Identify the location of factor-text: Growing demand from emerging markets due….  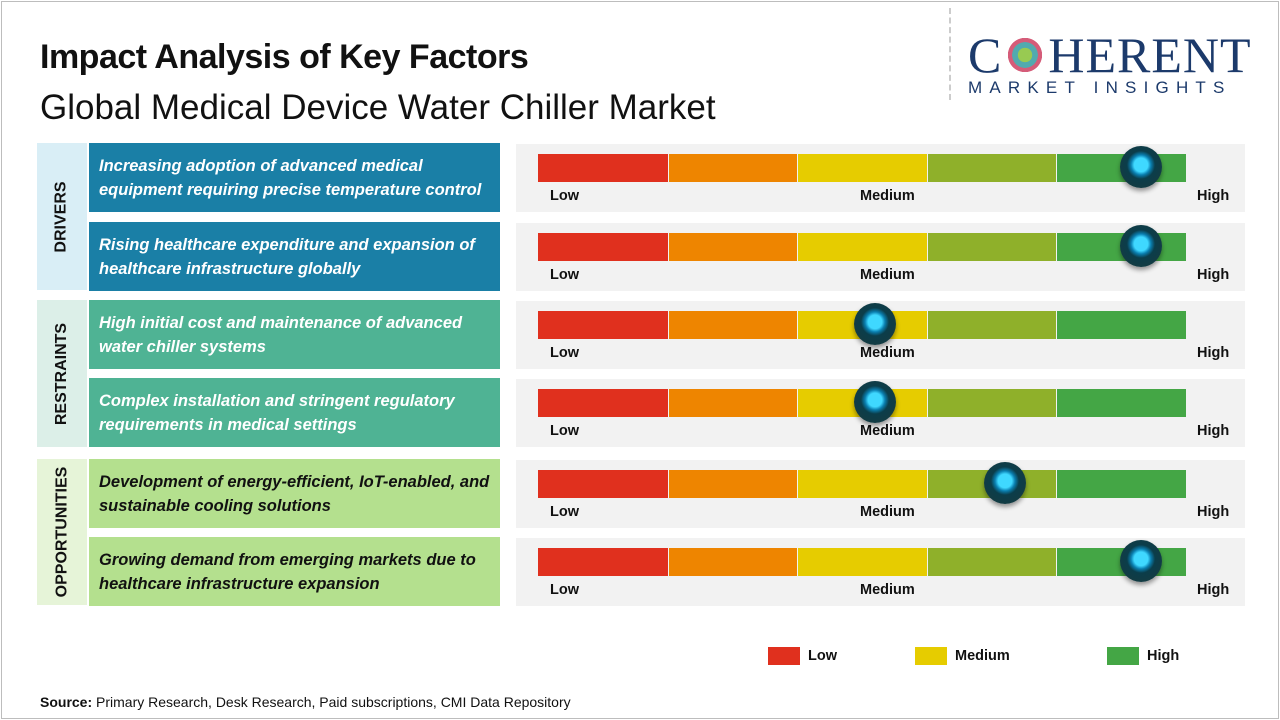
(294, 571).